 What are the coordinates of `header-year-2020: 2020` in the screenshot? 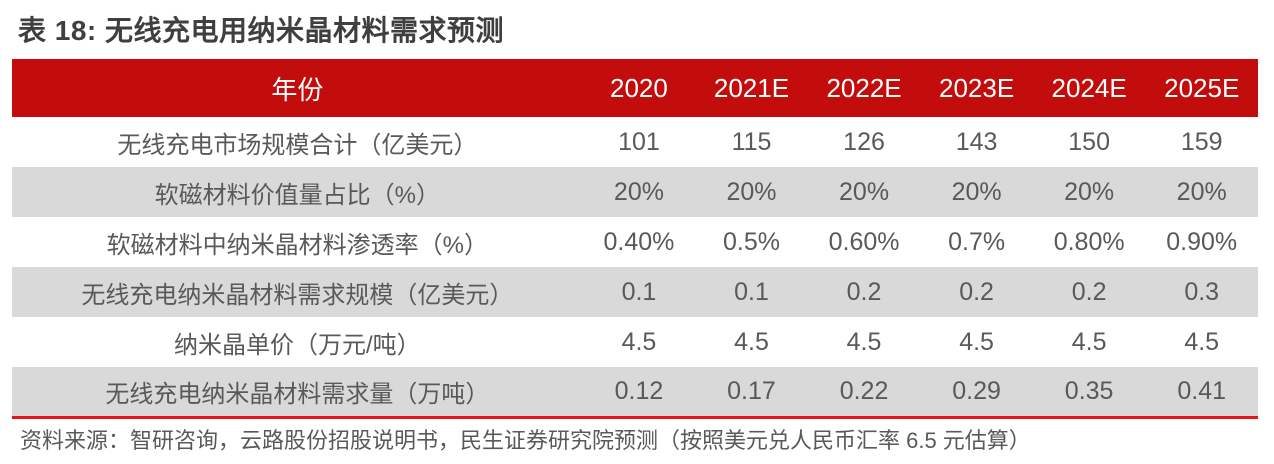 It's located at (639, 88).